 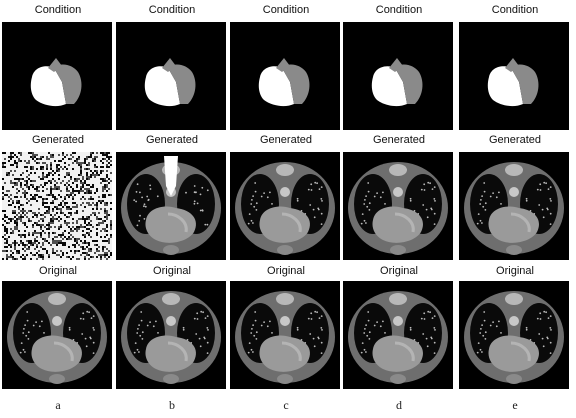 What do you see at coordinates (57, 206) in the screenshot?
I see `generated-noise-image` at bounding box center [57, 206].